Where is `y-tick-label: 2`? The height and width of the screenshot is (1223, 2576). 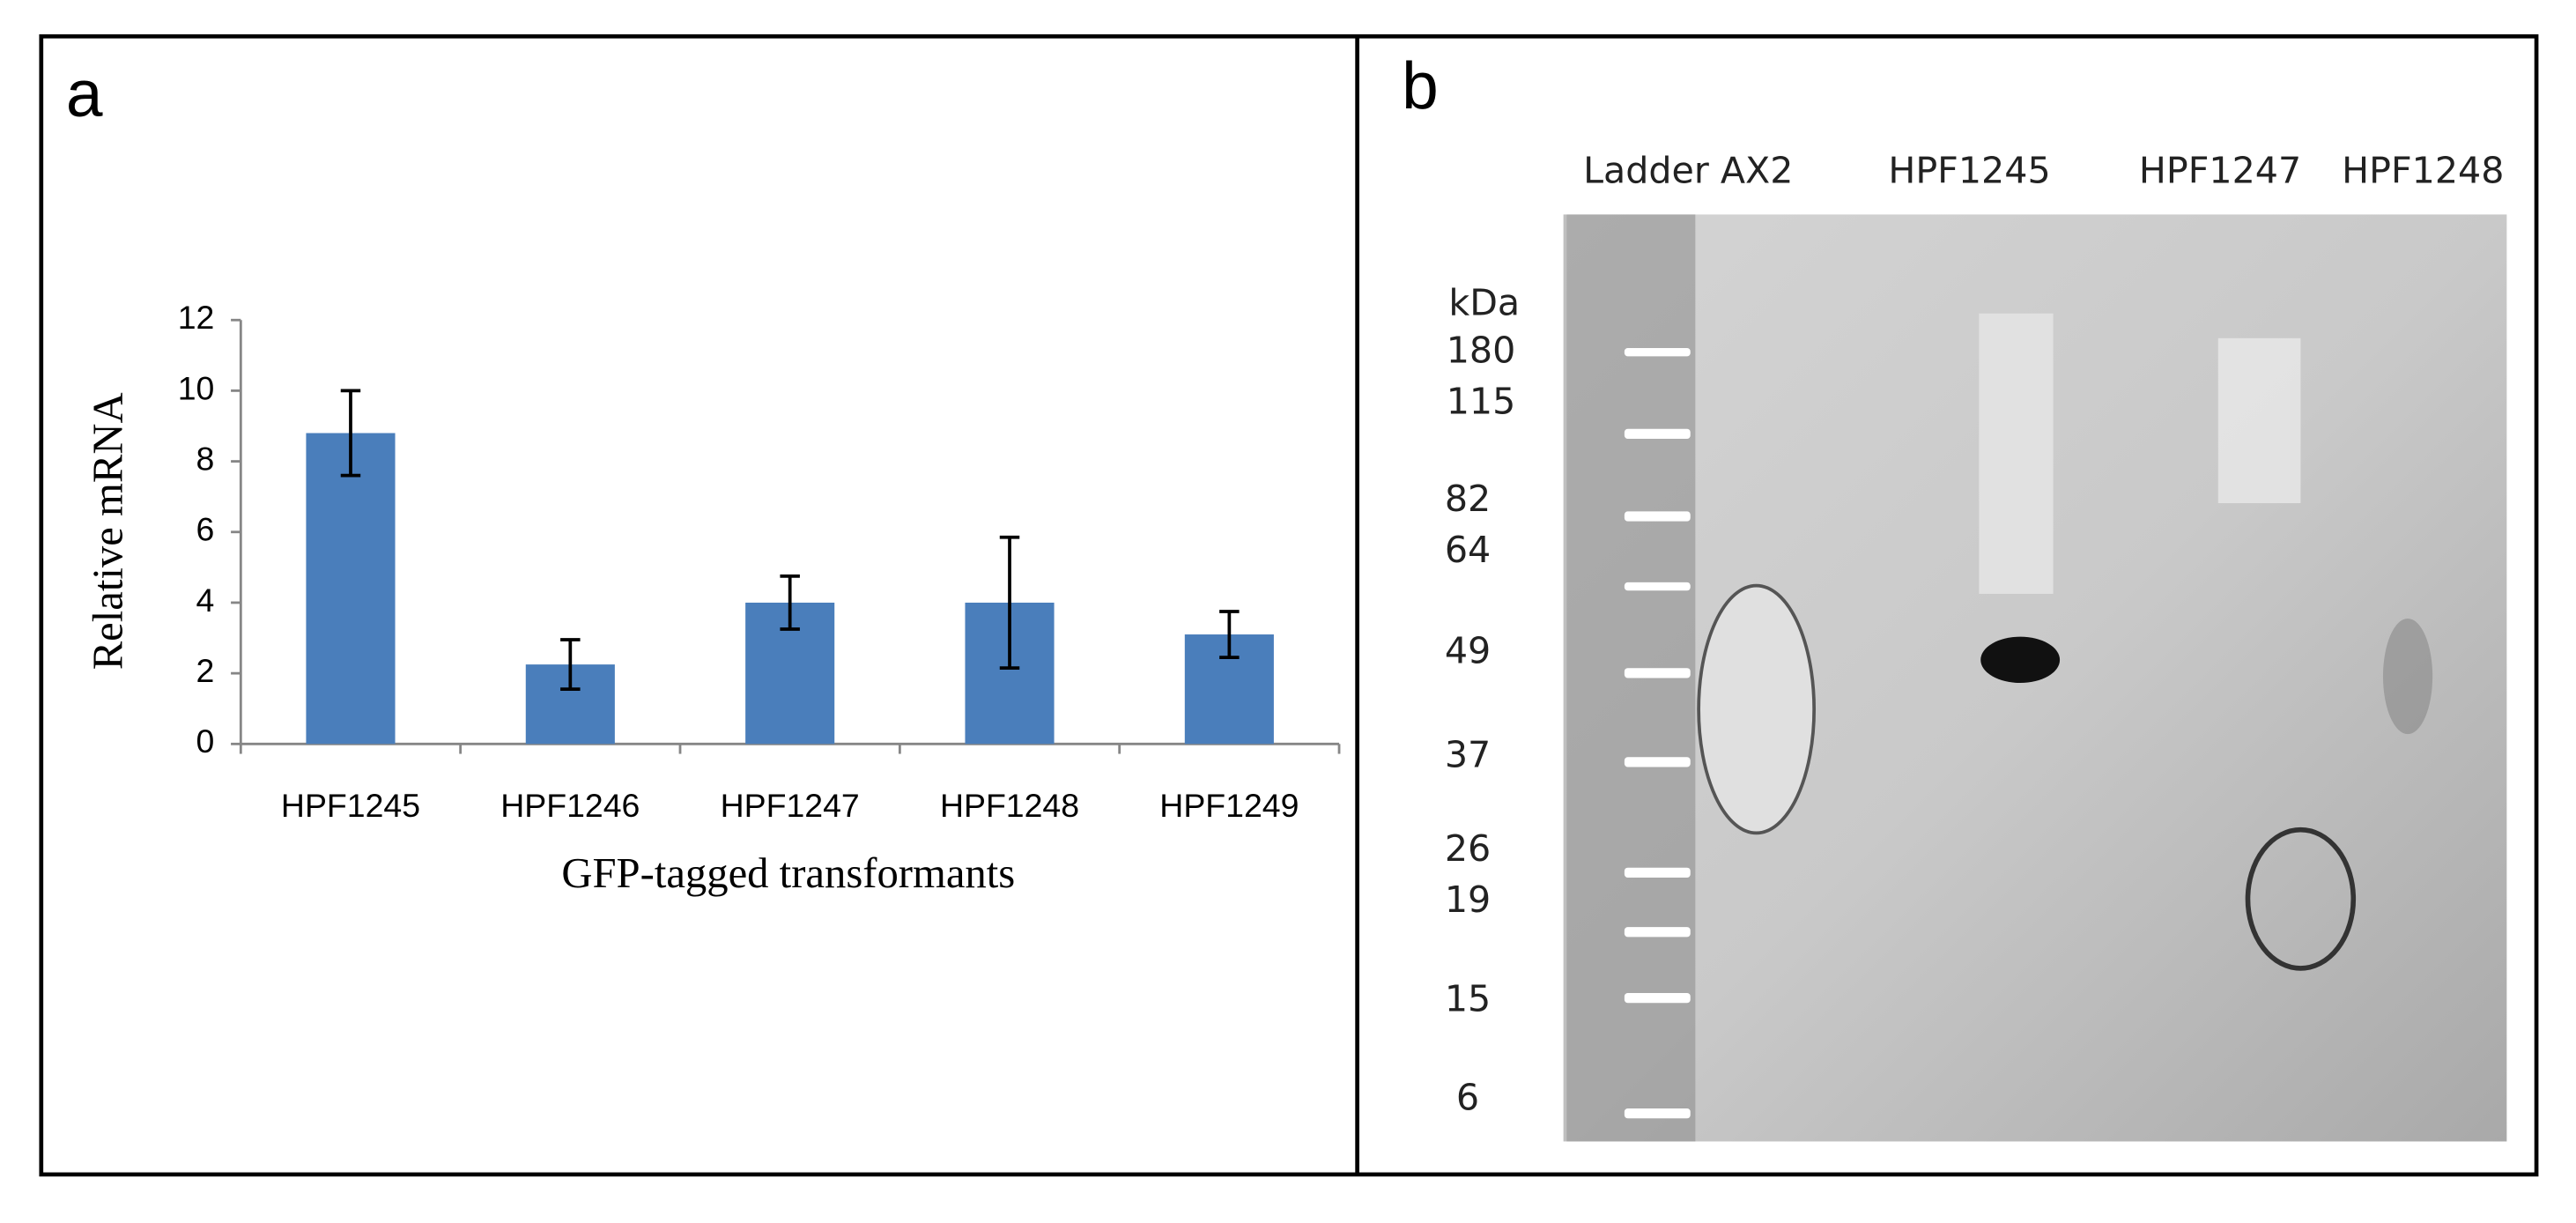 y-tick-label: 2 is located at coordinates (206, 670).